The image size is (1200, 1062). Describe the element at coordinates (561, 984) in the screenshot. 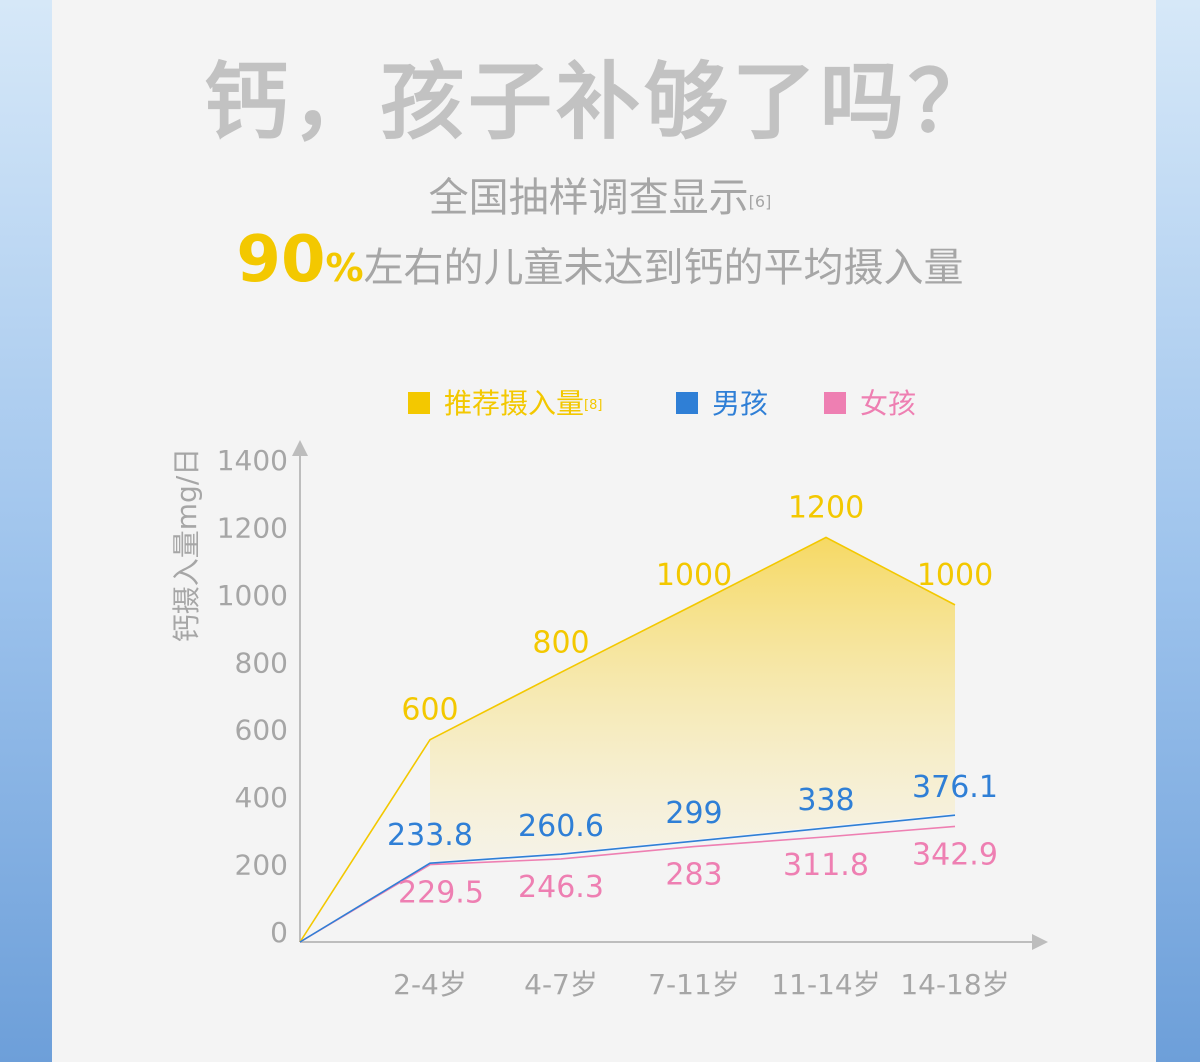

I see `x-tick-label: 4-7岁` at that location.